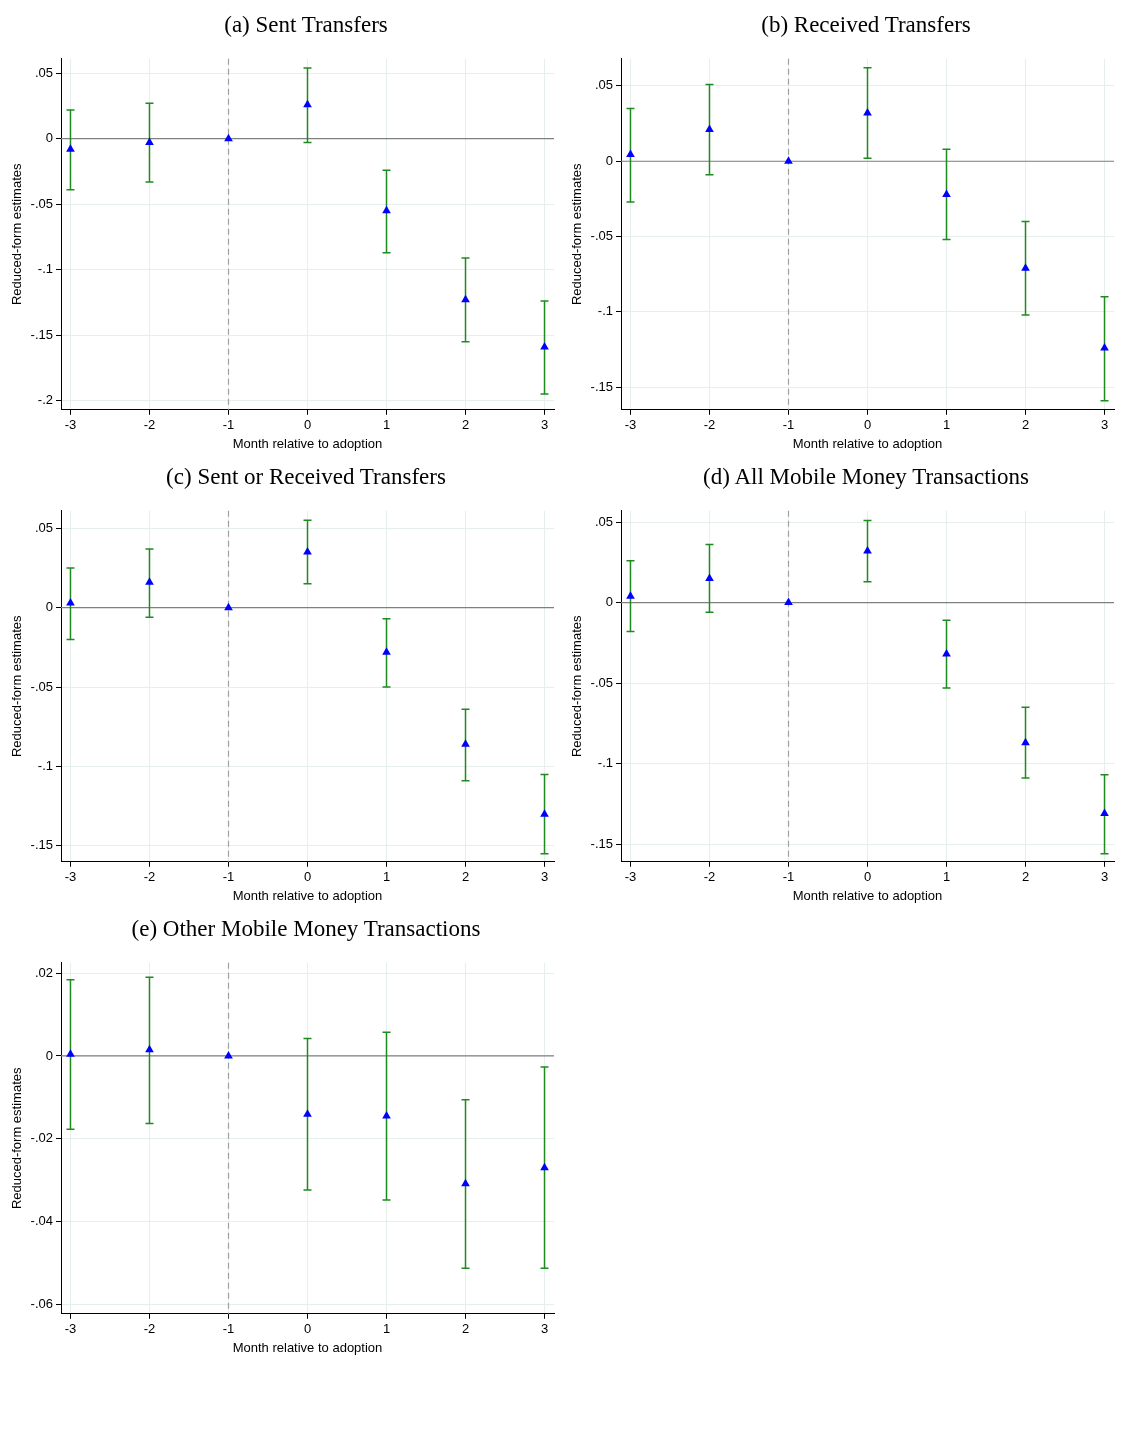  Describe the element at coordinates (41, 1303) in the screenshot. I see `y-tick-label: -.06` at that location.